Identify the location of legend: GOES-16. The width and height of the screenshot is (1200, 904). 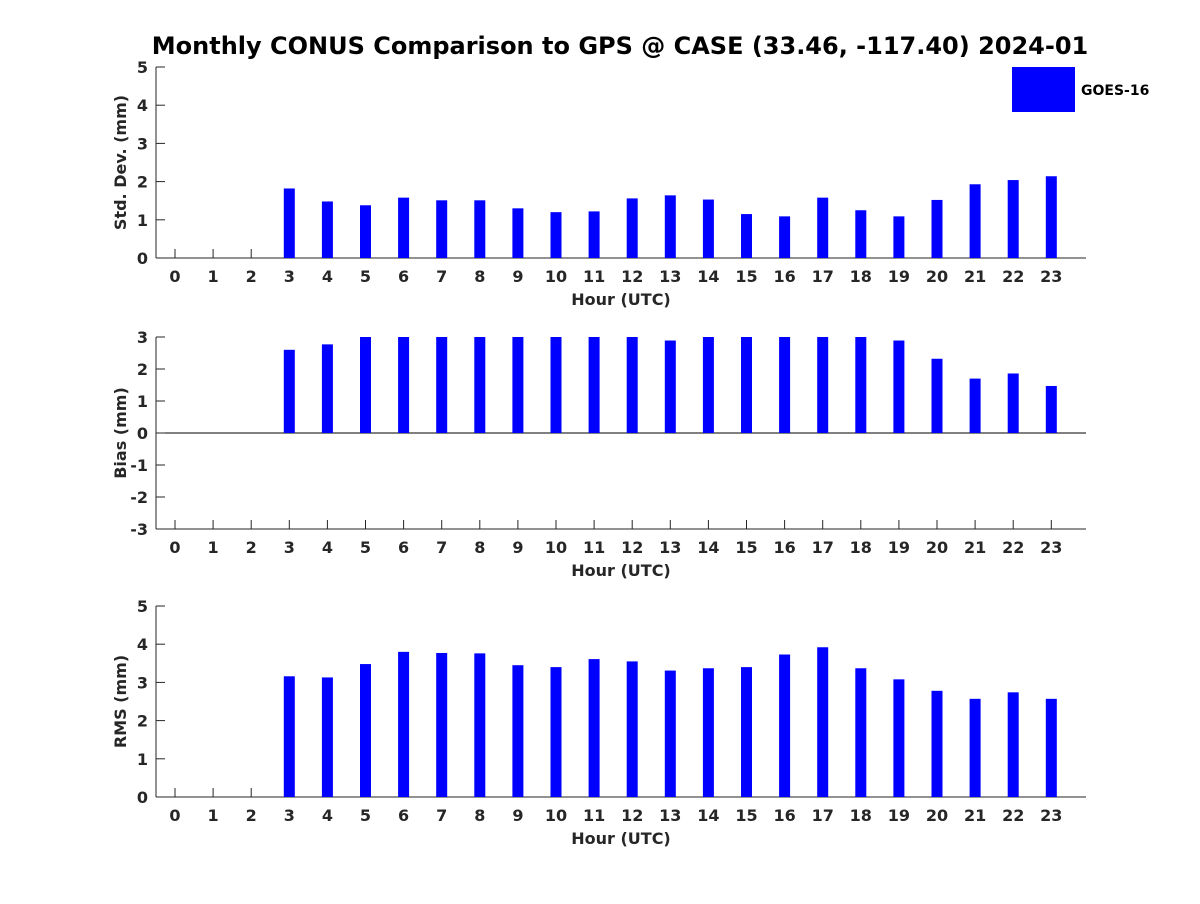
(1080, 89).